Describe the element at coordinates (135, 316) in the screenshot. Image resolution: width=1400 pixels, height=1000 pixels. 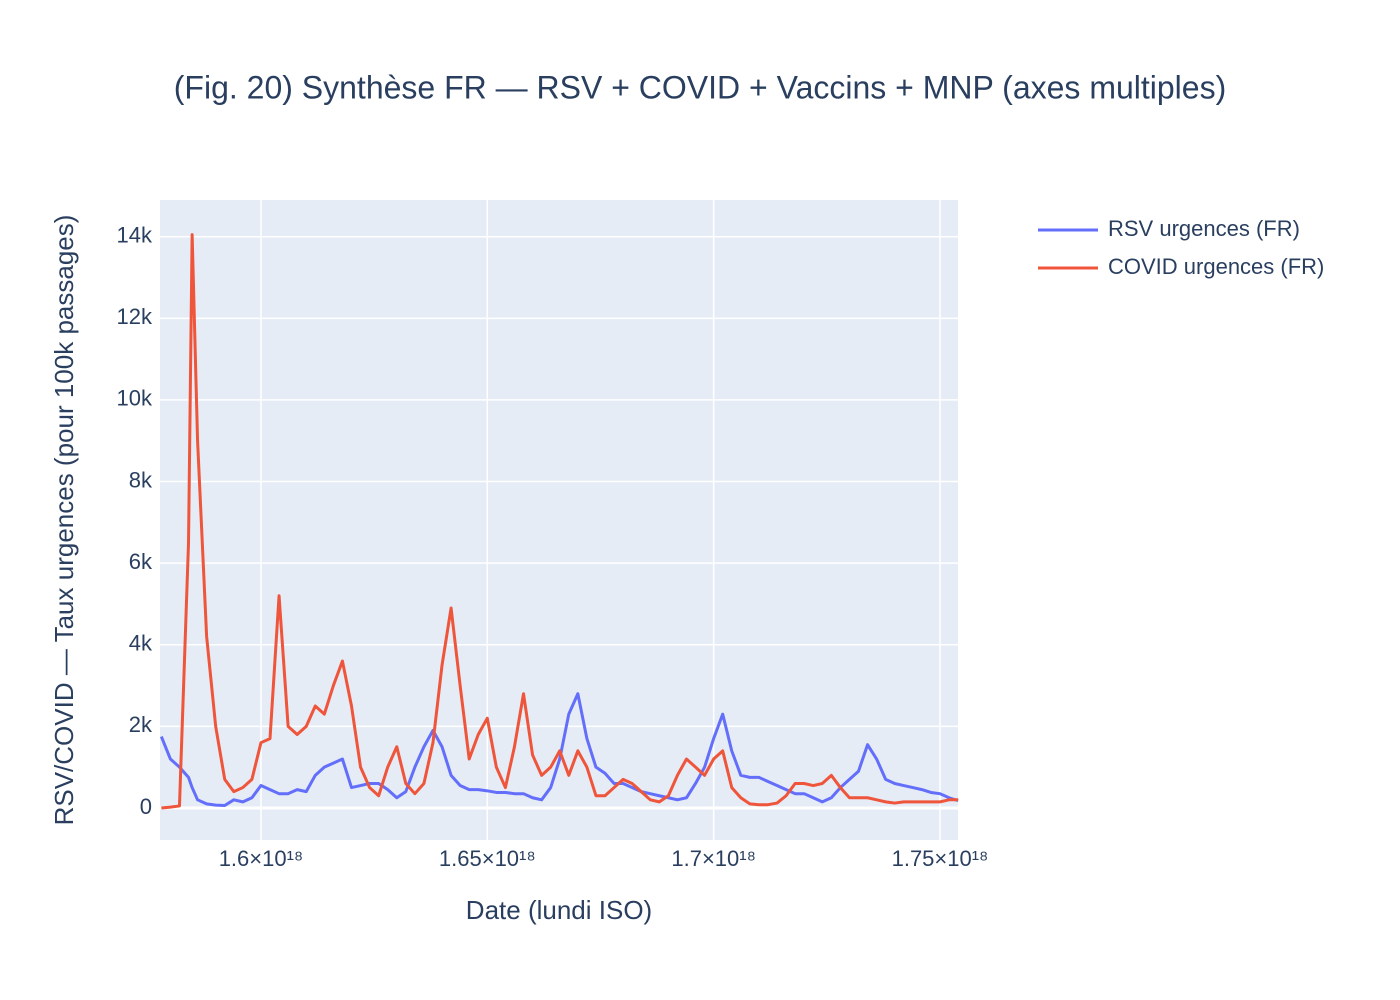
I see `y-tick-label: 12k` at that location.